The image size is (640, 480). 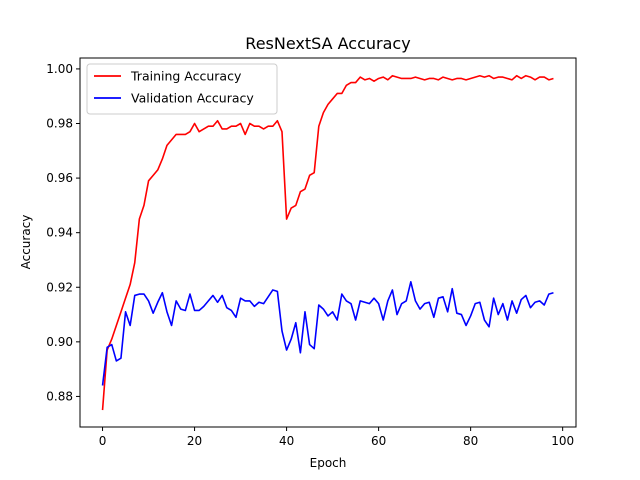 What do you see at coordinates (186, 76) in the screenshot?
I see `legend-label-training: Training Accuracy` at bounding box center [186, 76].